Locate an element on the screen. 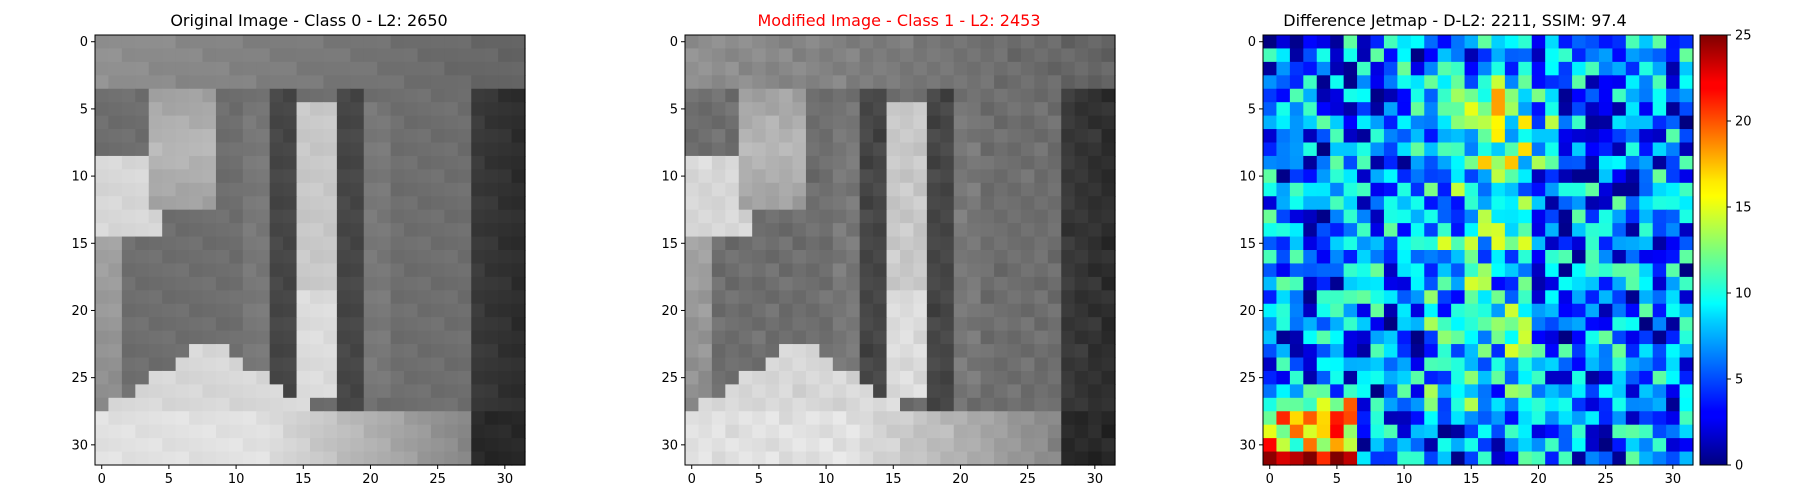  y-tick-label: 30 is located at coordinates (79, 445).